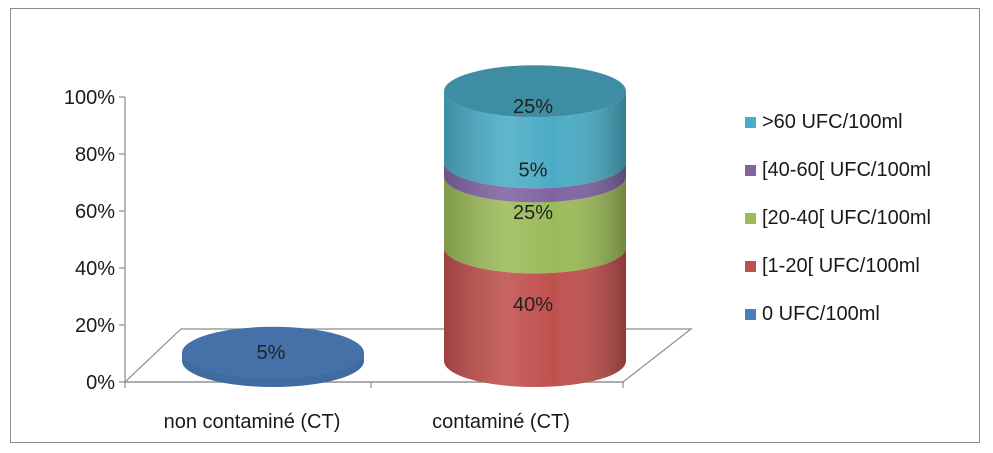 Image resolution: width=993 pixels, height=453 pixels. Describe the element at coordinates (100, 383) in the screenshot. I see `y-tick-label: 0%` at that location.